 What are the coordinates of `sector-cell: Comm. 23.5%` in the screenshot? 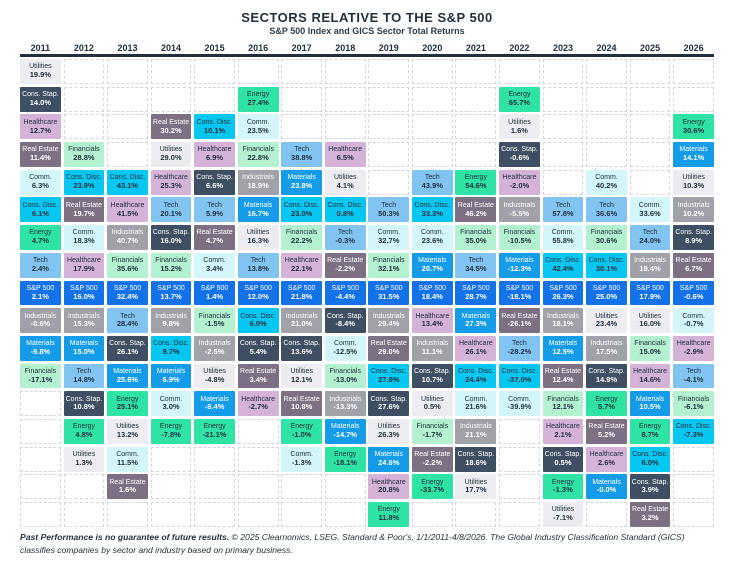 It's located at (258, 127).